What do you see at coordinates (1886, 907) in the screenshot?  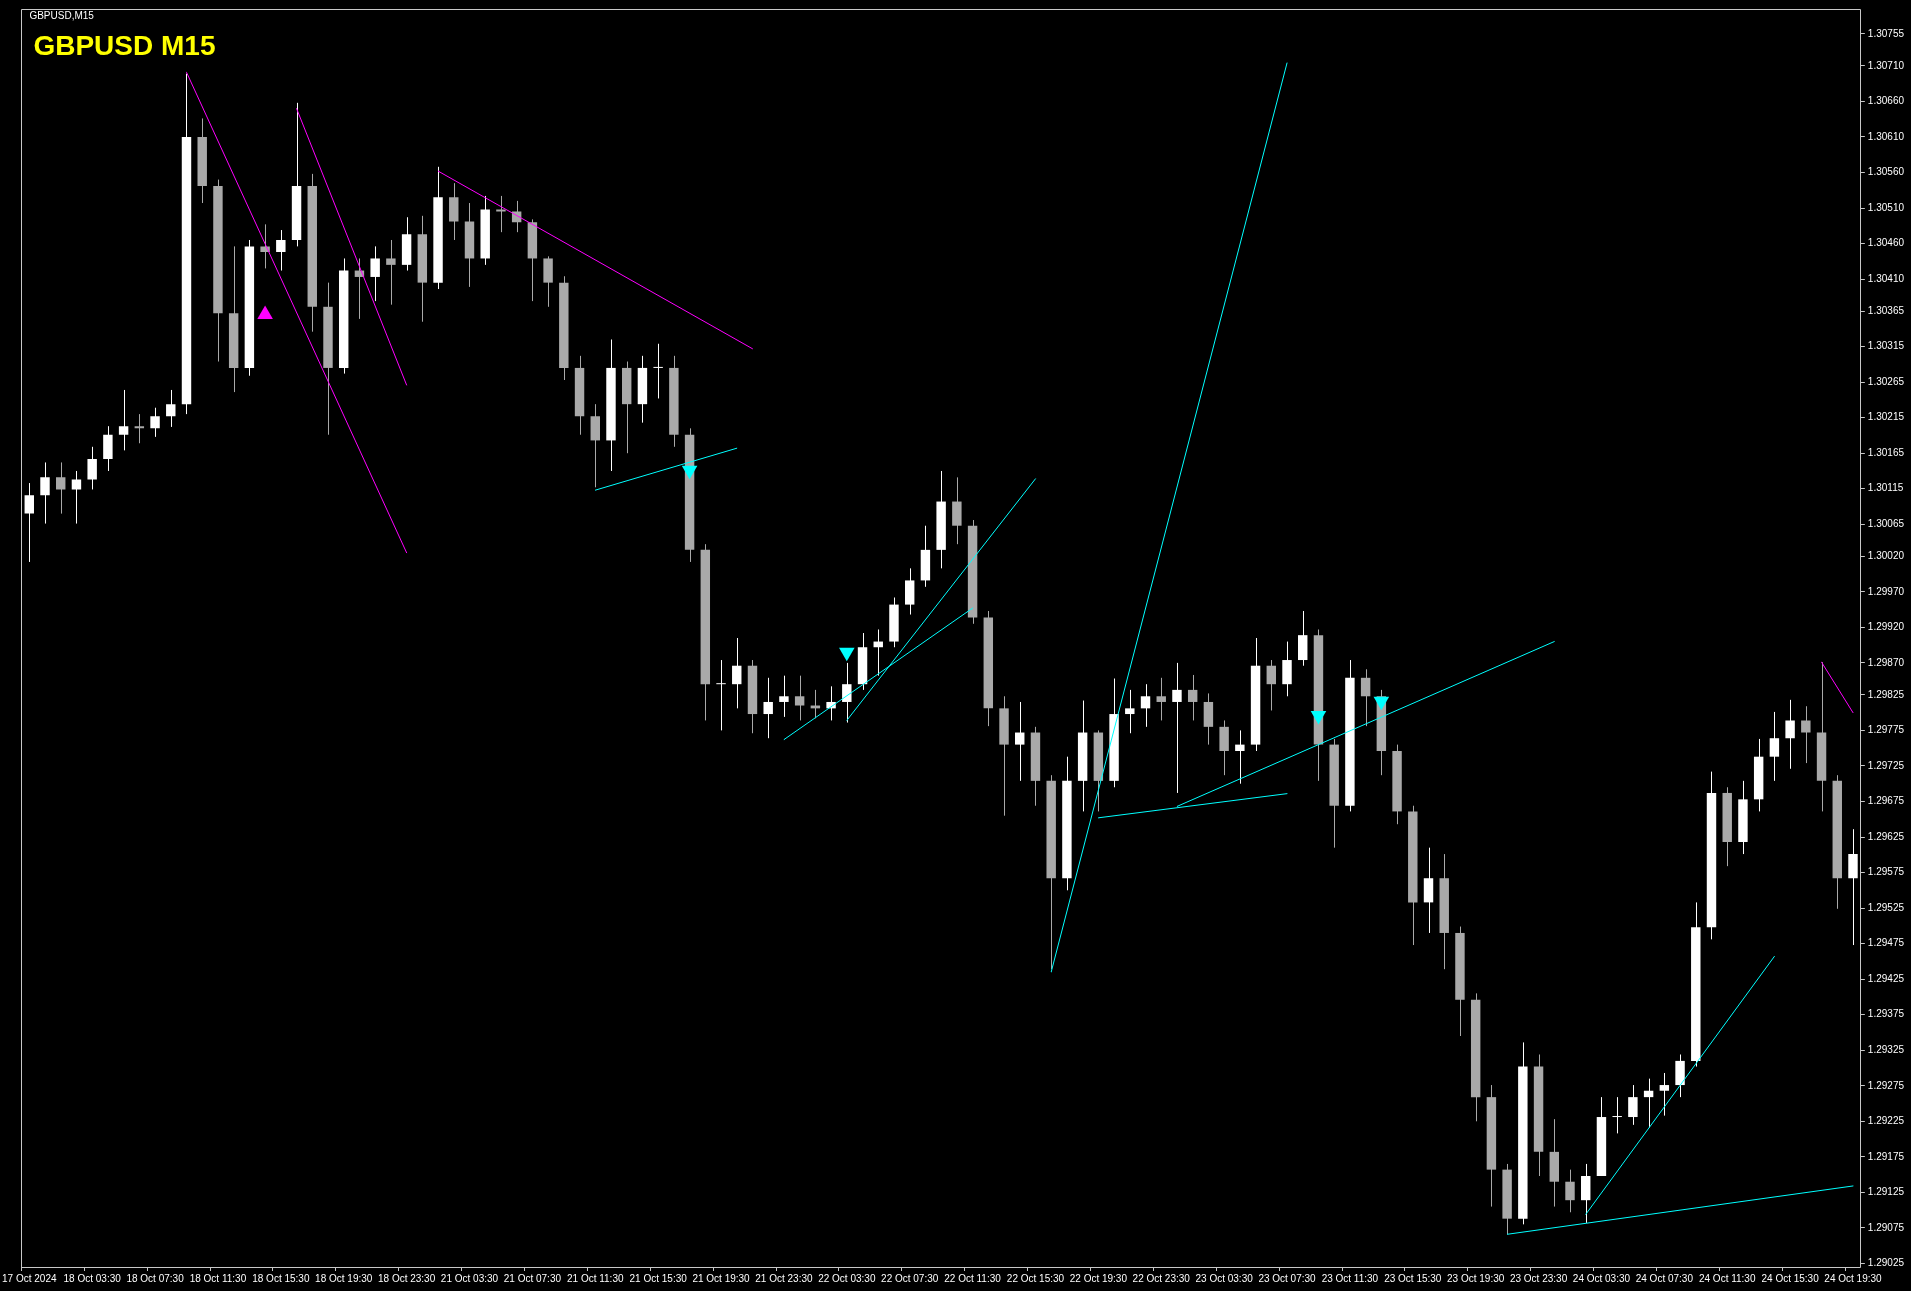 I see `y-tick-label: 1.29525` at bounding box center [1886, 907].